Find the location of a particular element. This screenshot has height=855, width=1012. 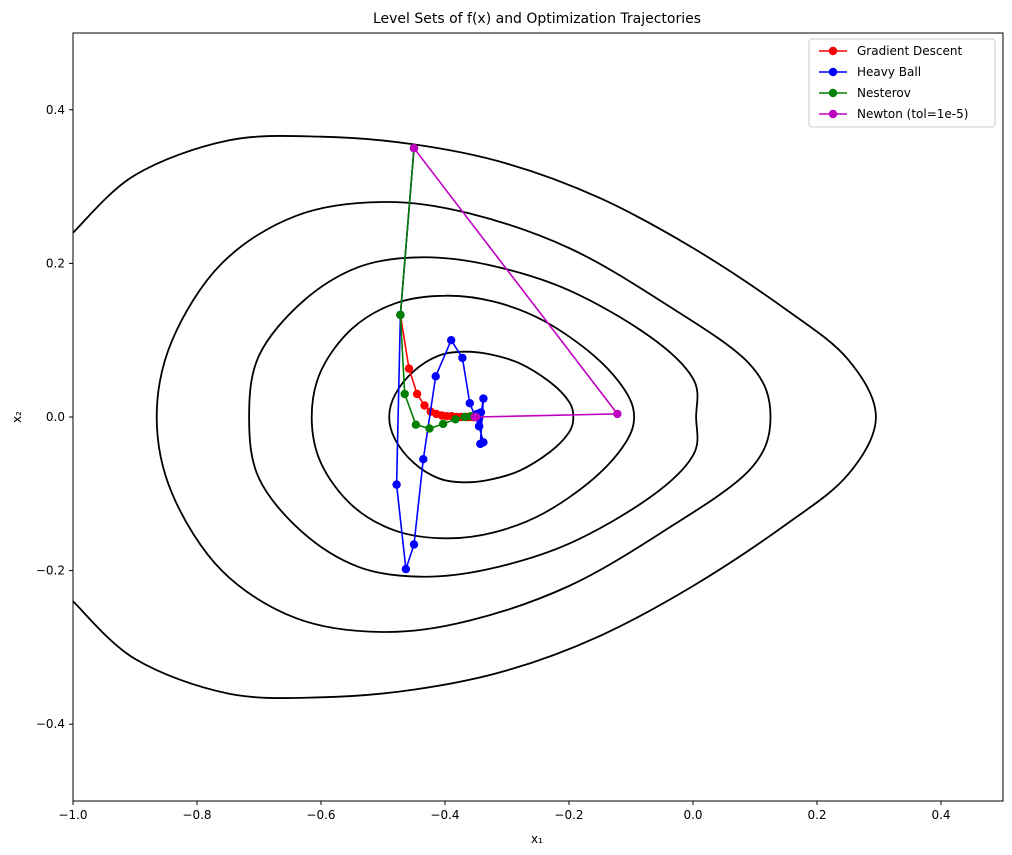

y-tick-label: 0.4 is located at coordinates (55, 110).